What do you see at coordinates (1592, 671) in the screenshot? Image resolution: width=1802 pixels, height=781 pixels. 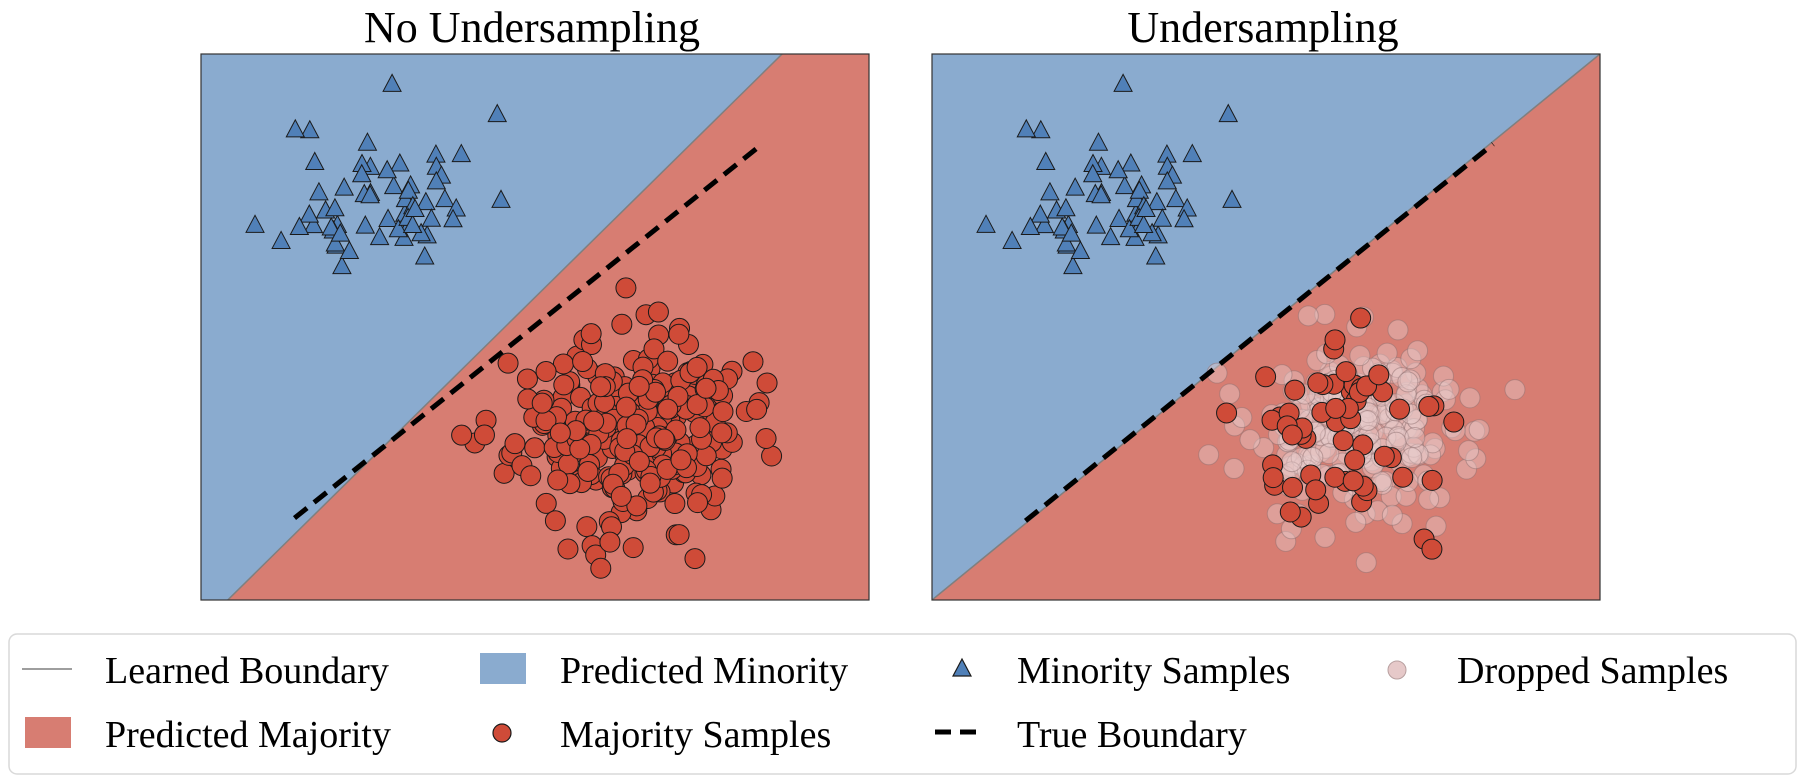 I see `legend-label-dropped-samples: Dropped Samples` at bounding box center [1592, 671].